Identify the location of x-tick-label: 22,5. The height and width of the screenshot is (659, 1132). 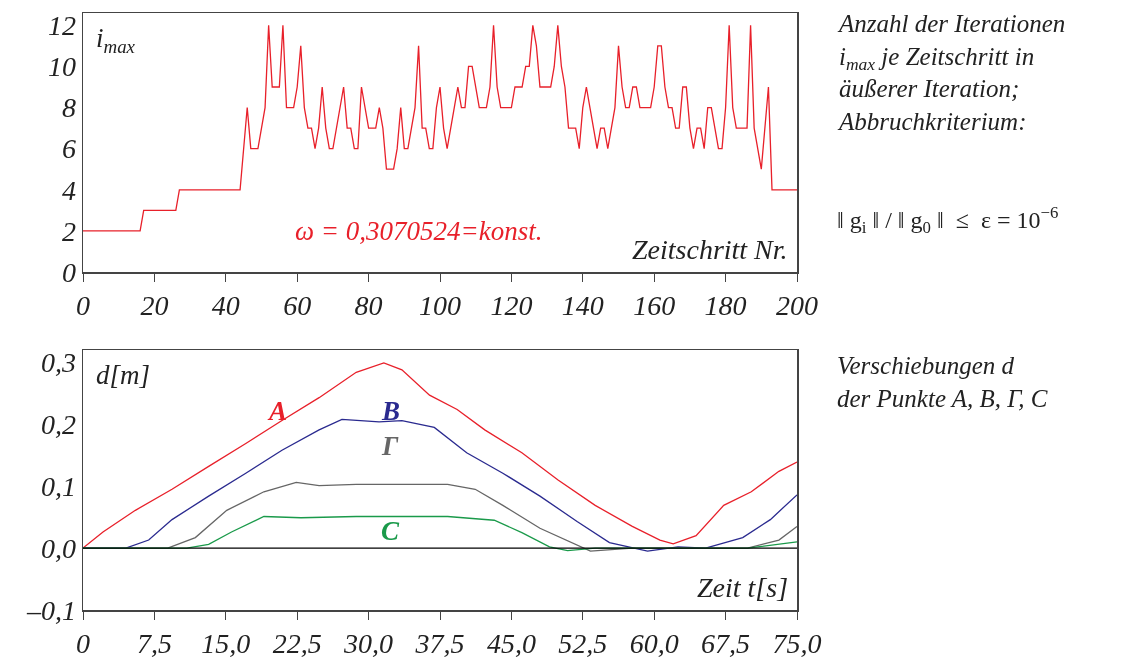
(297, 643).